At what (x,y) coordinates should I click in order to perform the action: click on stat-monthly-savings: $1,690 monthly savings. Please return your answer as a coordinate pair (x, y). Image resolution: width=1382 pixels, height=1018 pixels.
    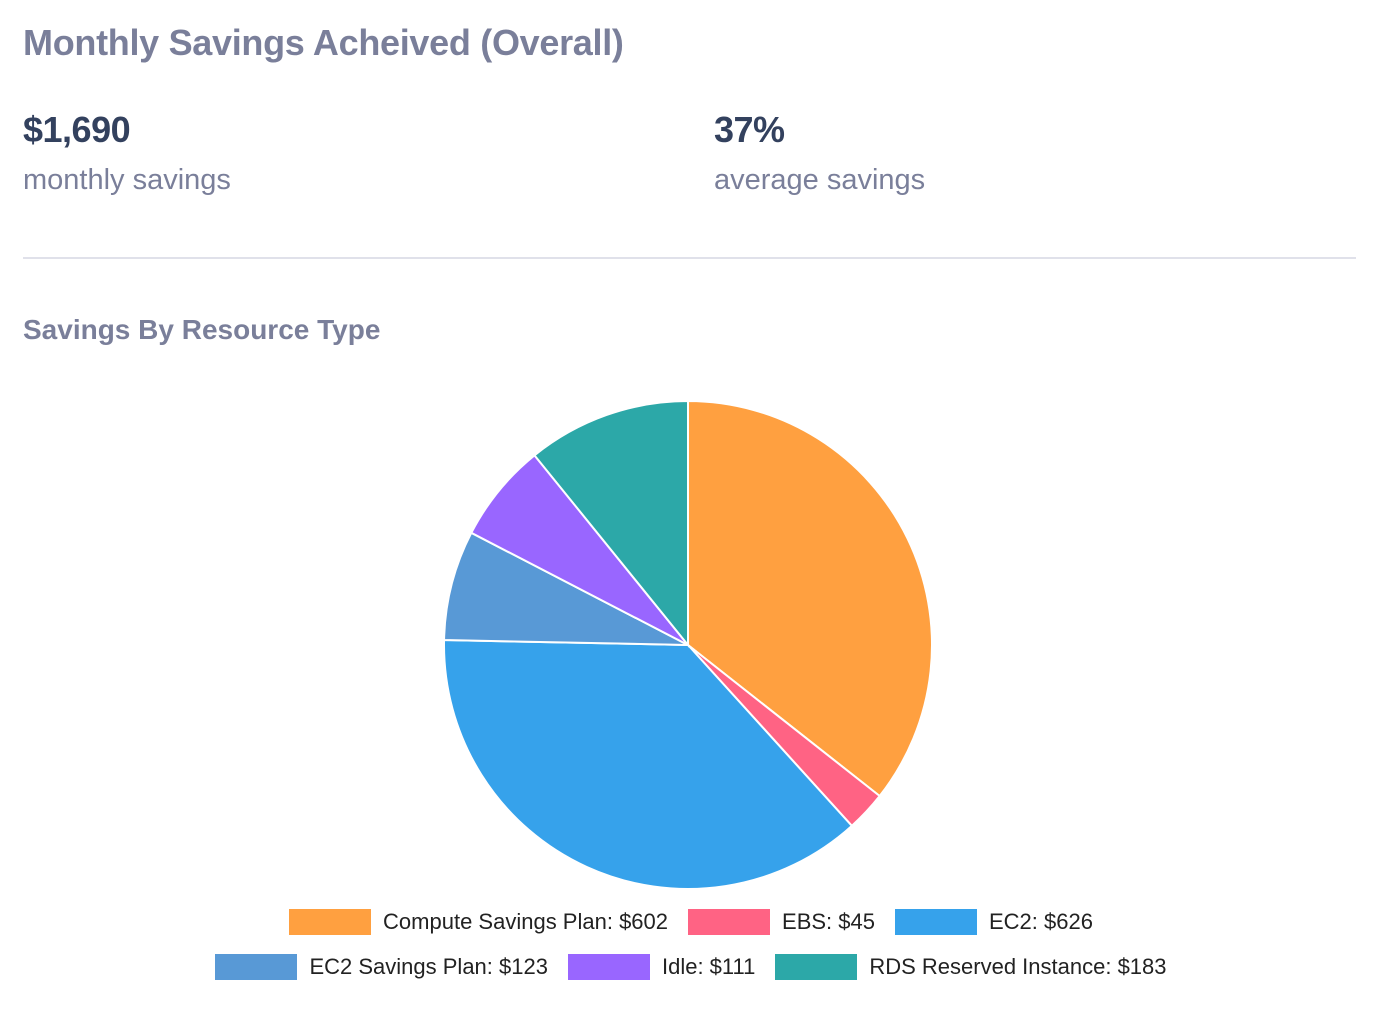
    Looking at the image, I should click on (127, 153).